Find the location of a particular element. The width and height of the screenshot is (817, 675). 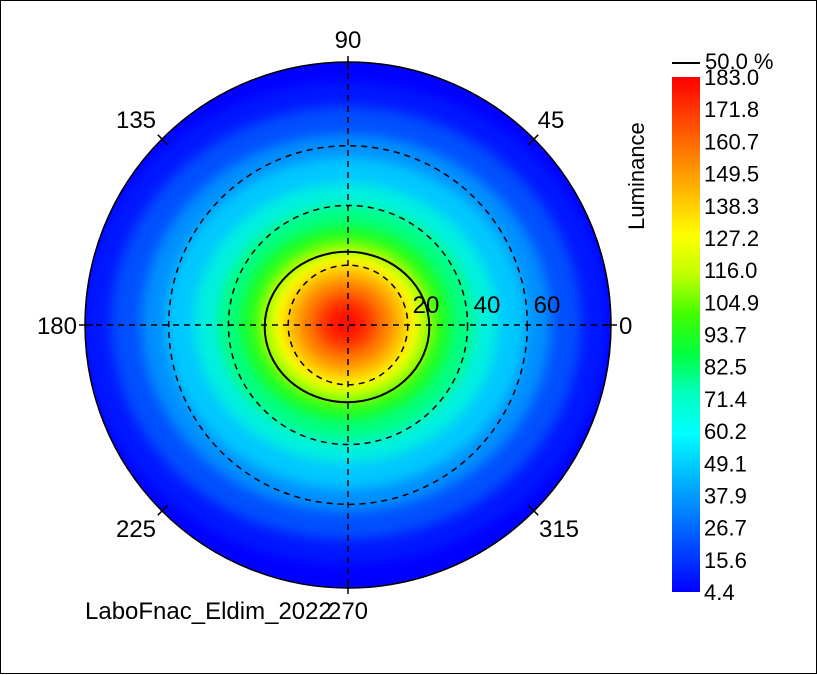

colorbar-tick-label: 37.9 is located at coordinates (725, 495).